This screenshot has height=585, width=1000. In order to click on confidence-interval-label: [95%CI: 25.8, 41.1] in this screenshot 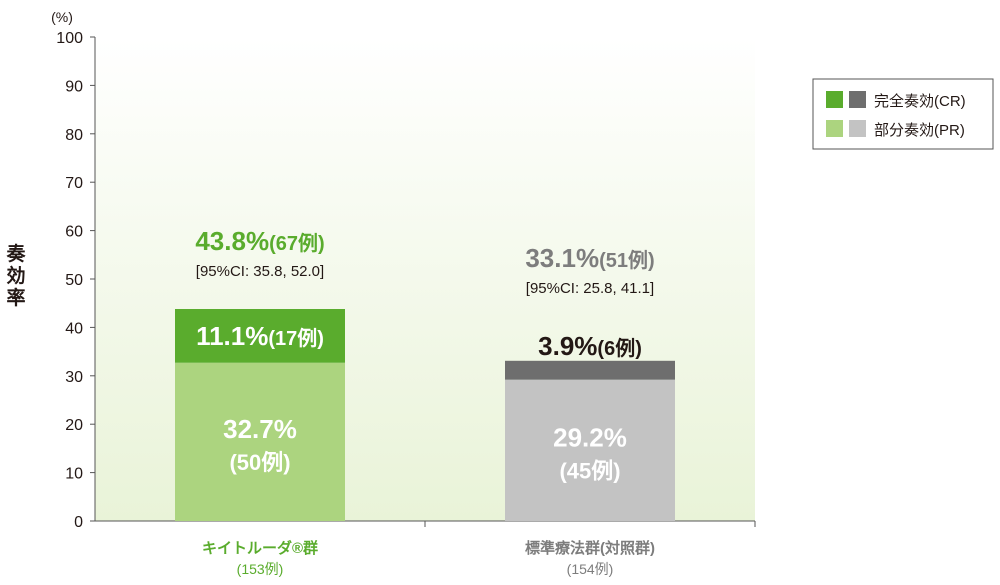, I will do `click(590, 288)`.